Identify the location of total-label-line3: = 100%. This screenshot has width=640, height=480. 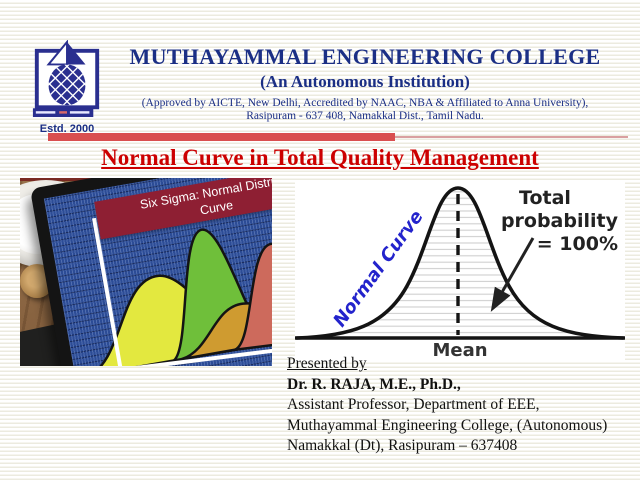
(577, 244).